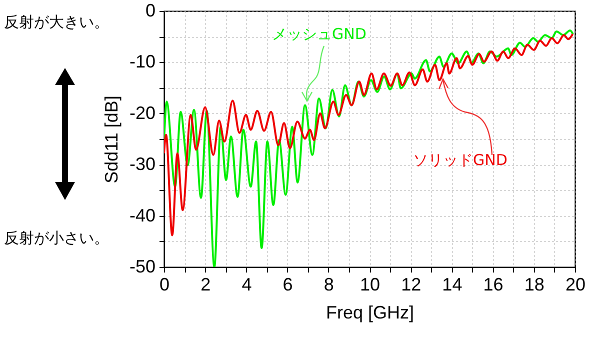 The width and height of the screenshot is (600, 339). Describe the element at coordinates (493, 284) in the screenshot. I see `x-tick-label: 16` at that location.